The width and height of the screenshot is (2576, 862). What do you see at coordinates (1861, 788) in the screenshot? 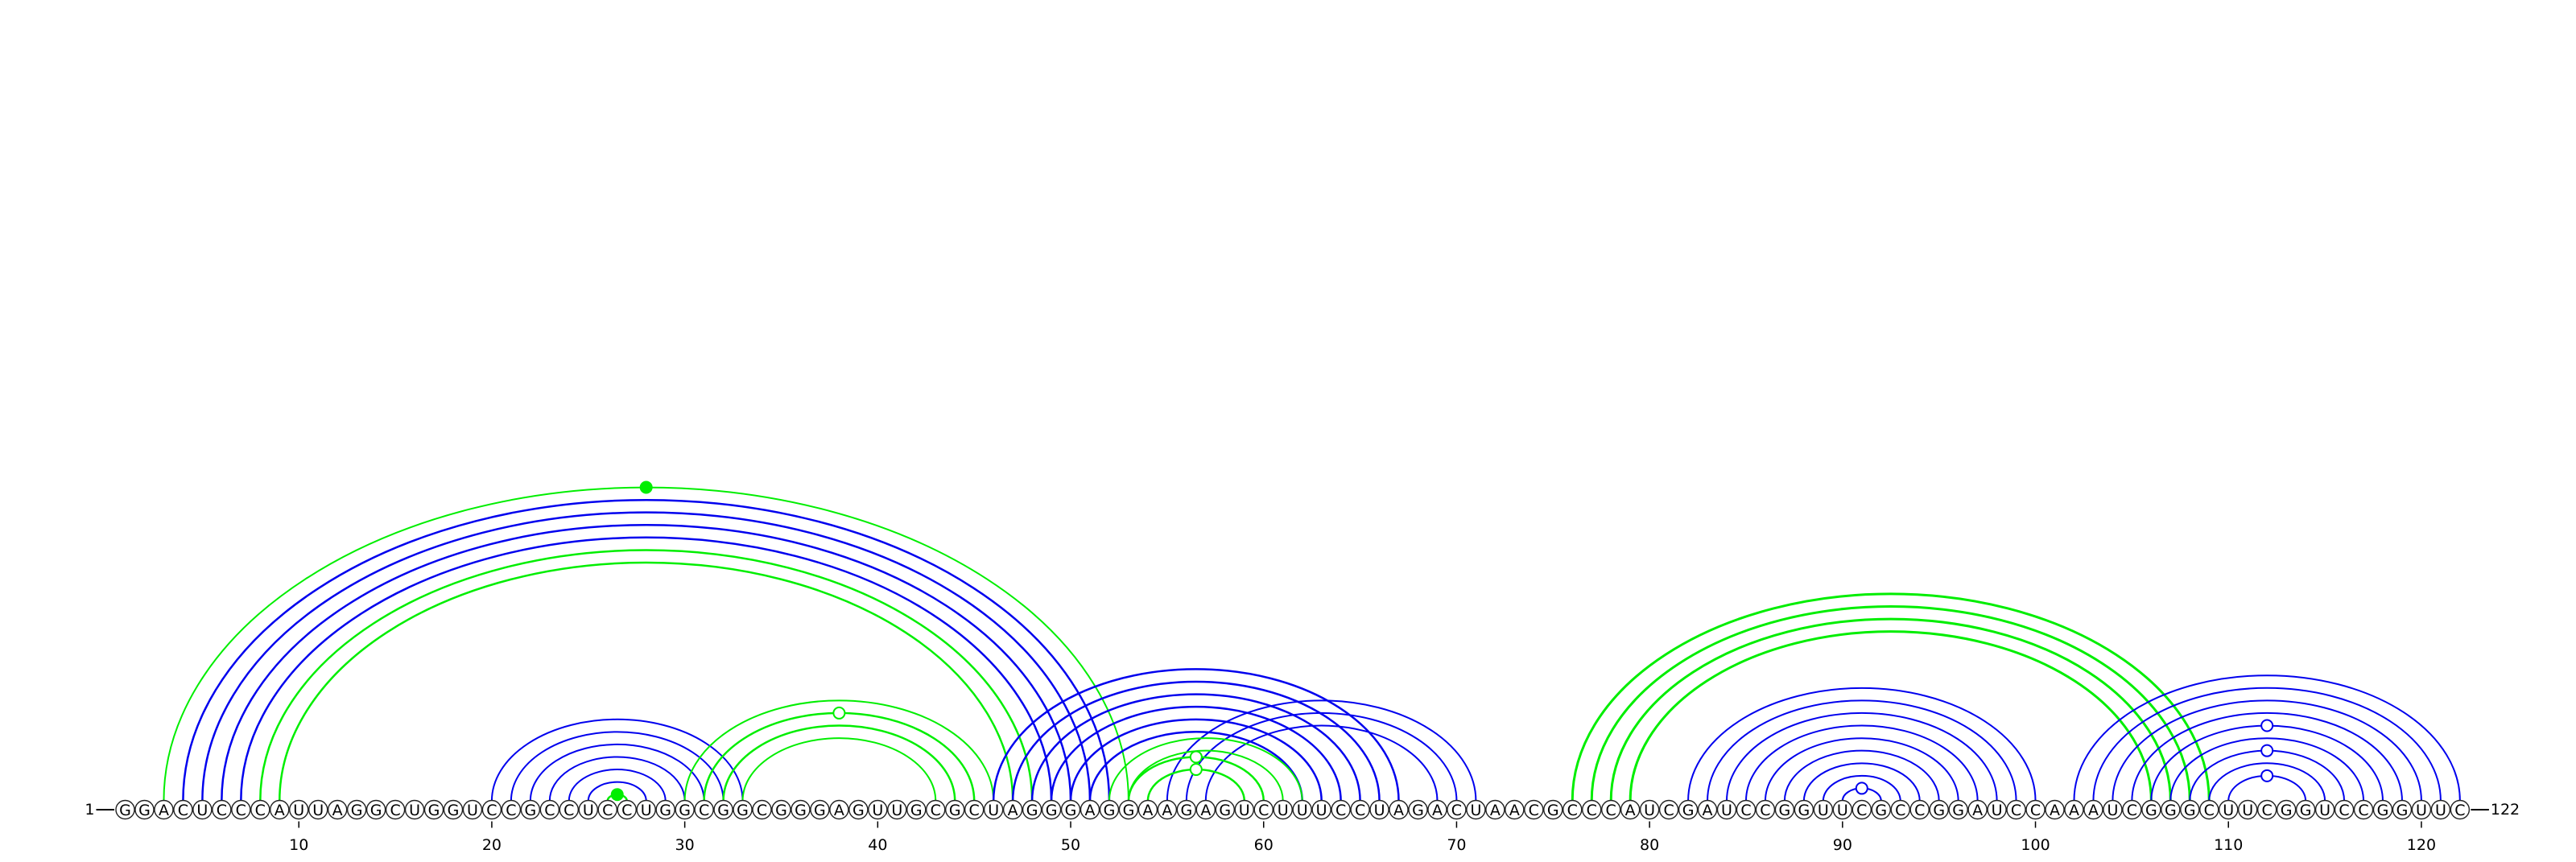
I see `blue-apex-marker` at bounding box center [1861, 788].